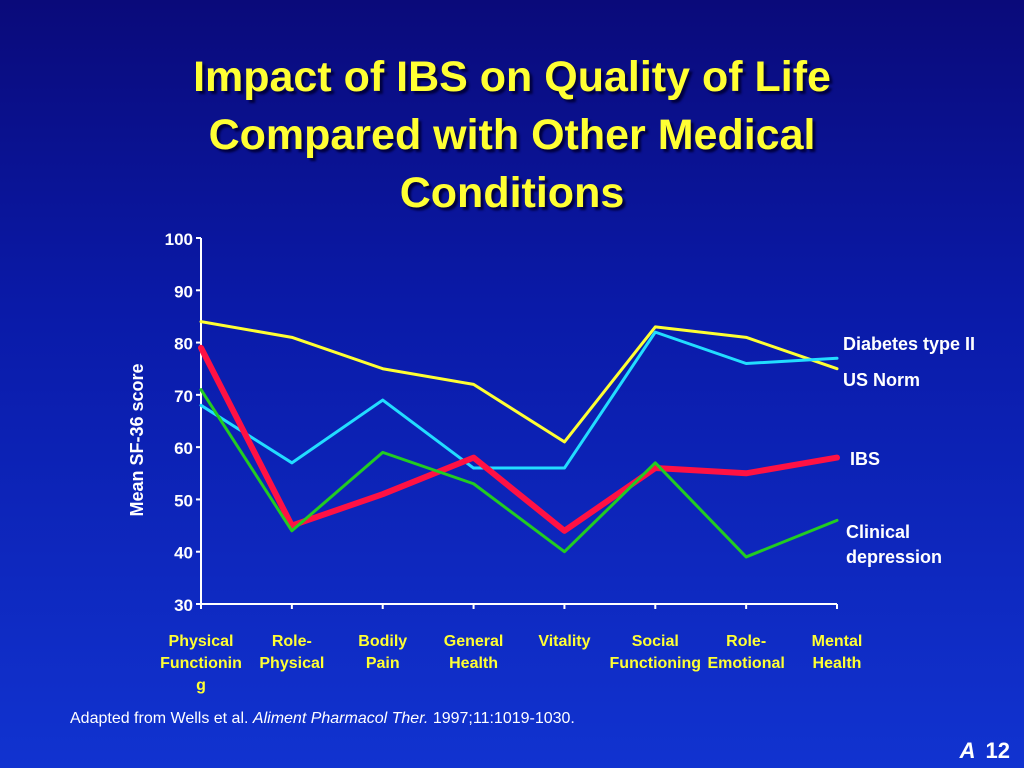  What do you see at coordinates (656, 652) in the screenshot?
I see `x-tick-label: Social Functioning` at bounding box center [656, 652].